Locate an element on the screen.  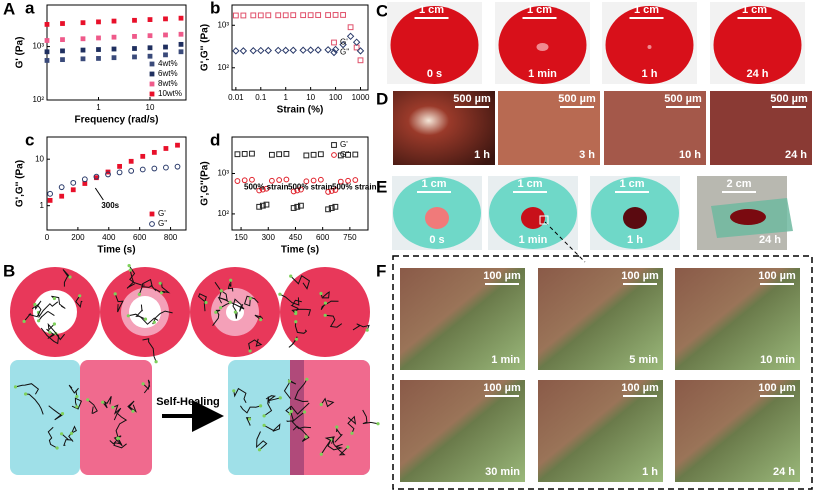
legend-label: 10wt% is located at coordinates (170, 93).